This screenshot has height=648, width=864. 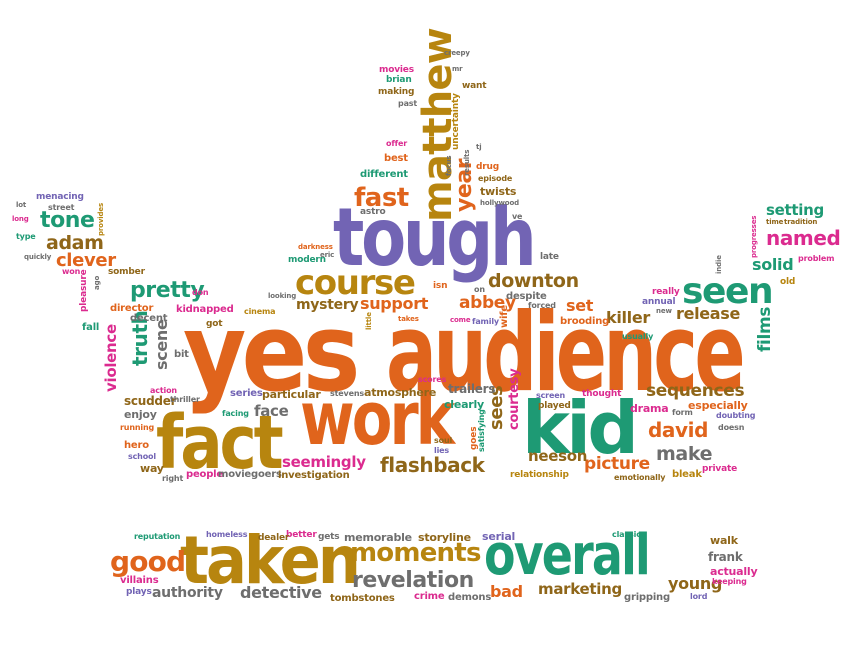 What do you see at coordinates (499, 536) in the screenshot?
I see `word-serial: serial` at bounding box center [499, 536].